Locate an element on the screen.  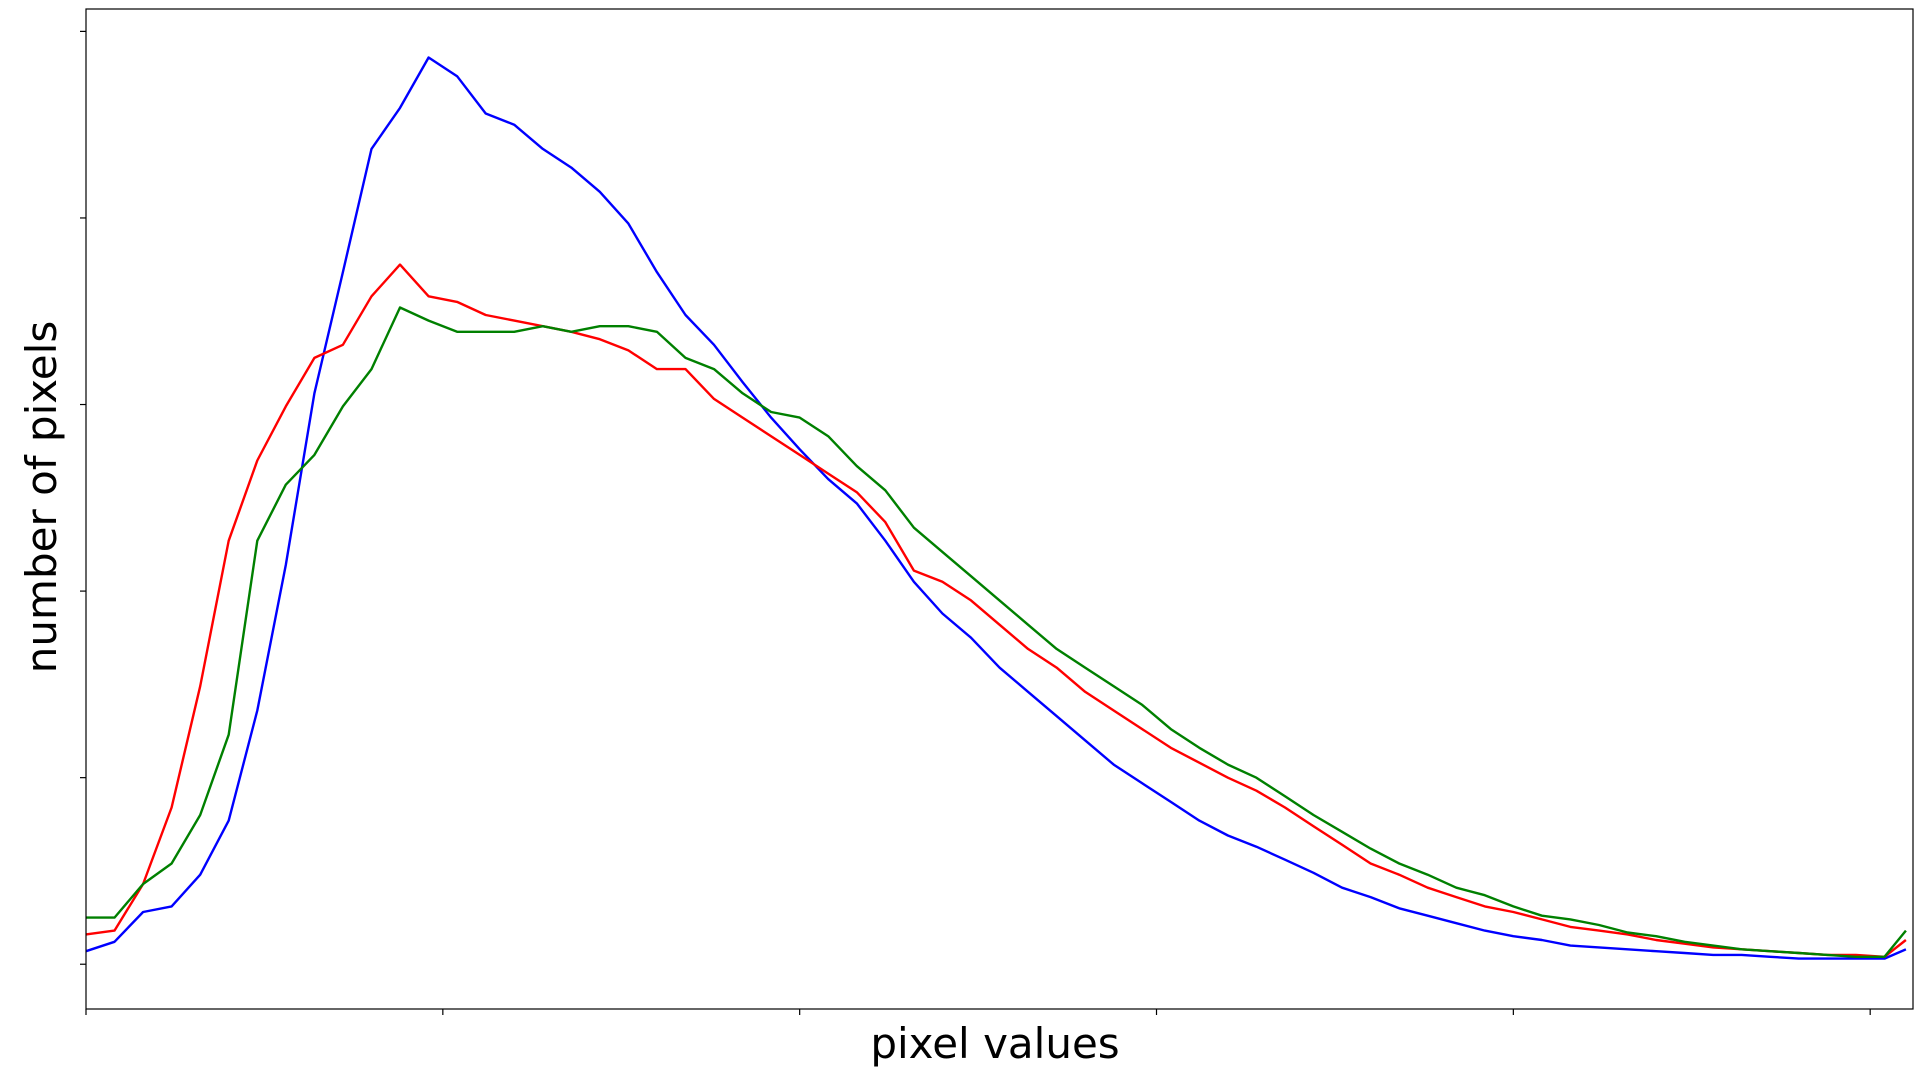
y-axis-label: number of pixels is located at coordinates (41, 497).